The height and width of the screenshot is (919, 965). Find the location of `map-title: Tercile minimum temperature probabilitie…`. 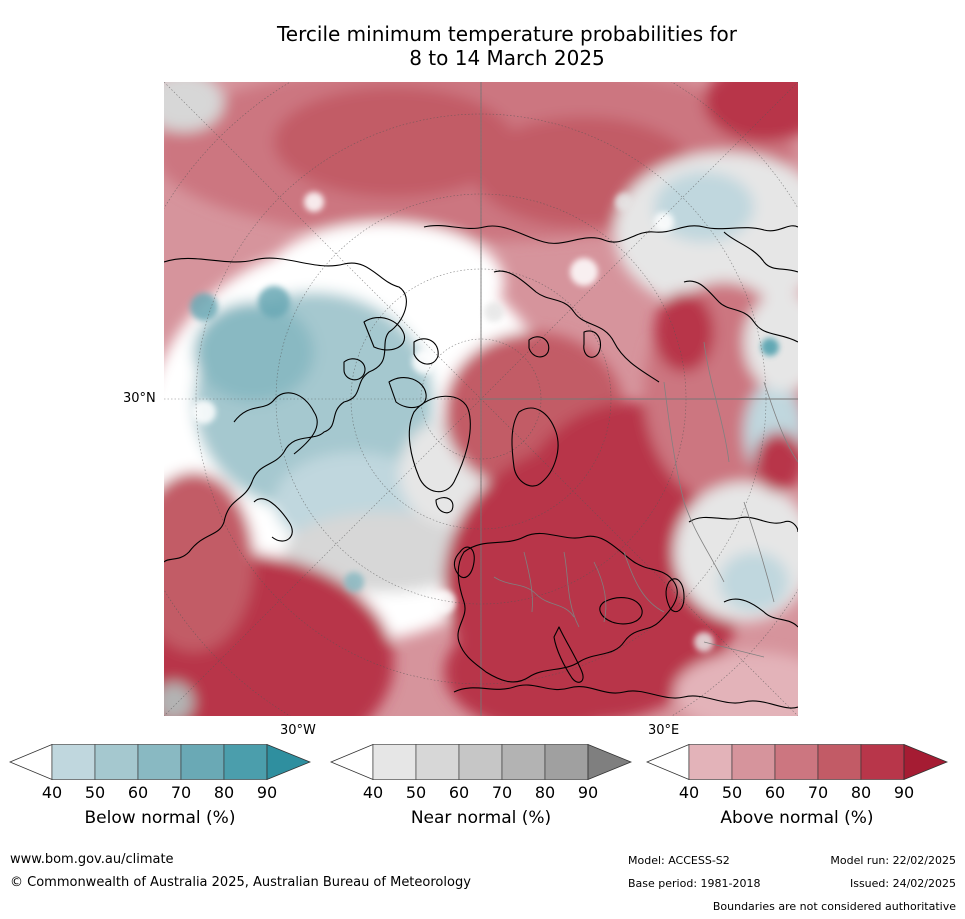

map-title: Tercile minimum temperature probabilitie… is located at coordinates (507, 46).